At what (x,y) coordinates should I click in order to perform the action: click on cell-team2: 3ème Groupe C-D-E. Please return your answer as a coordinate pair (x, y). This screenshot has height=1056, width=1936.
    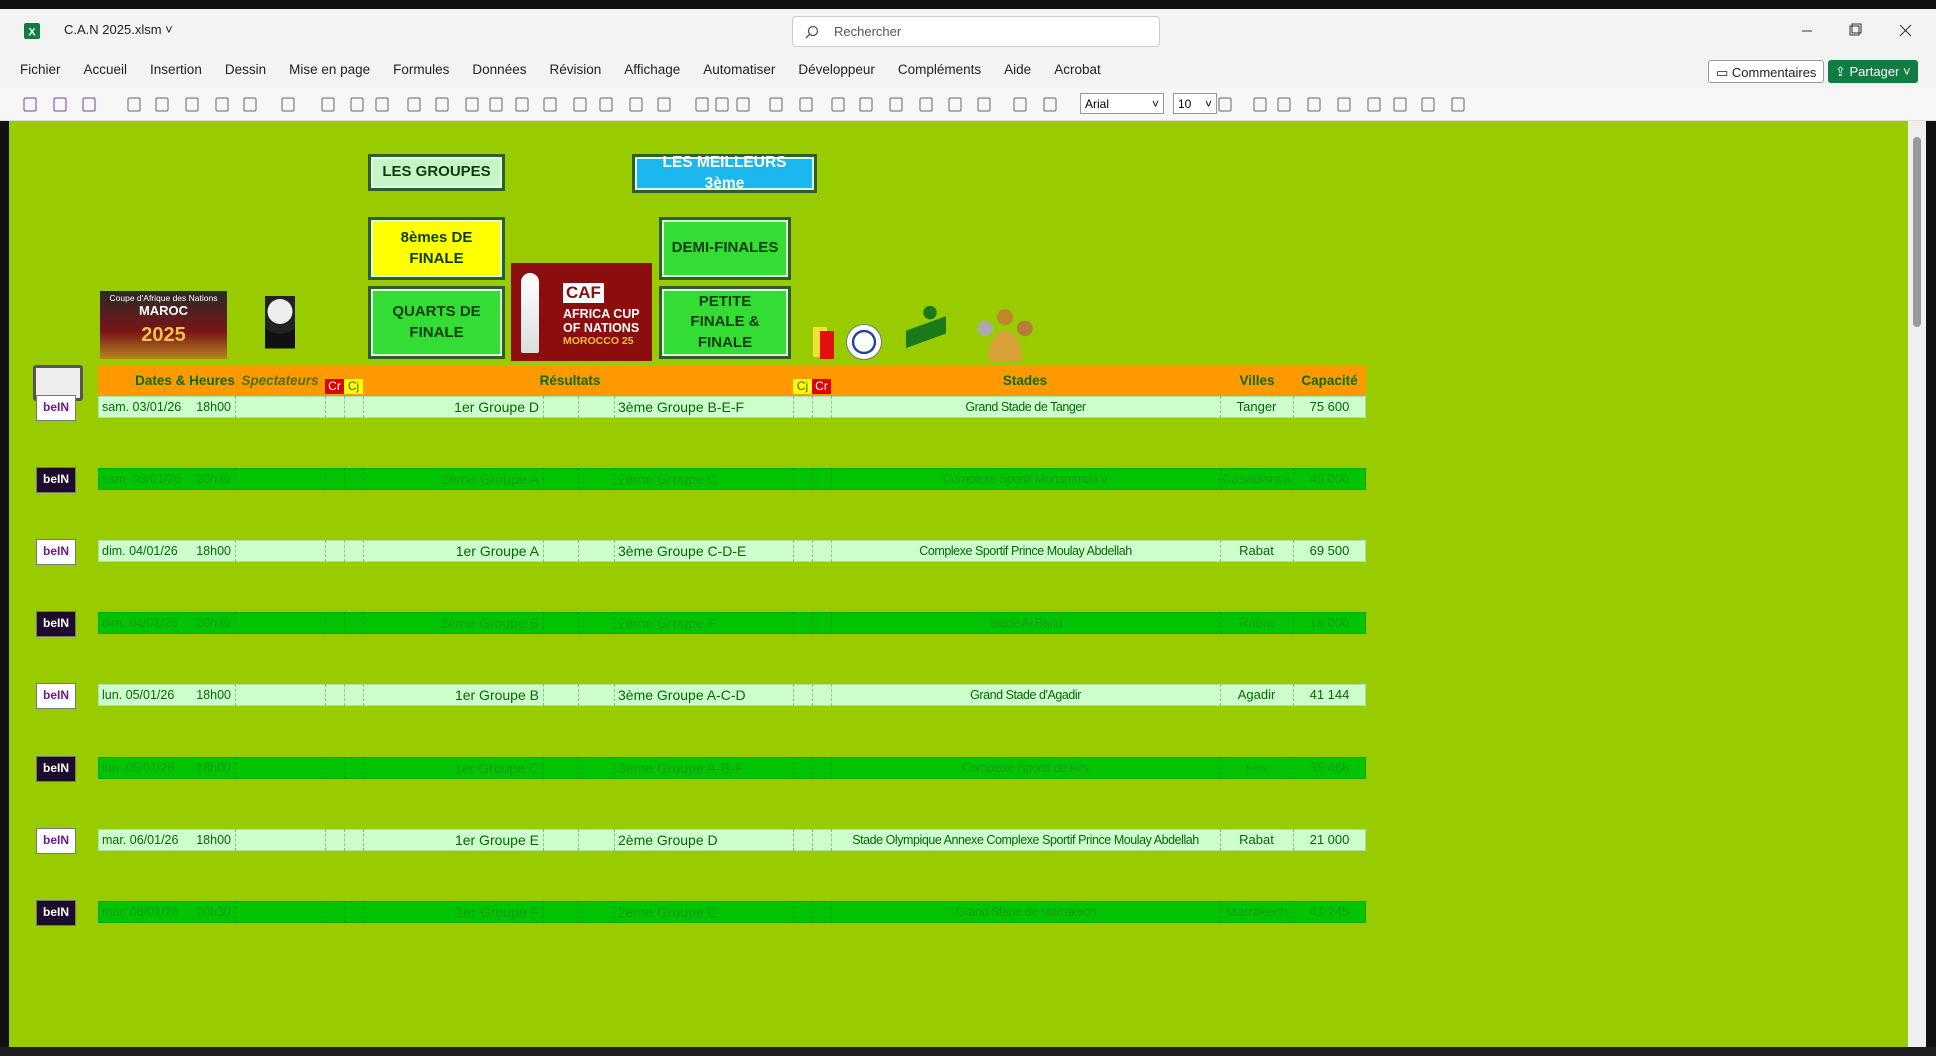
    Looking at the image, I should click on (682, 551).